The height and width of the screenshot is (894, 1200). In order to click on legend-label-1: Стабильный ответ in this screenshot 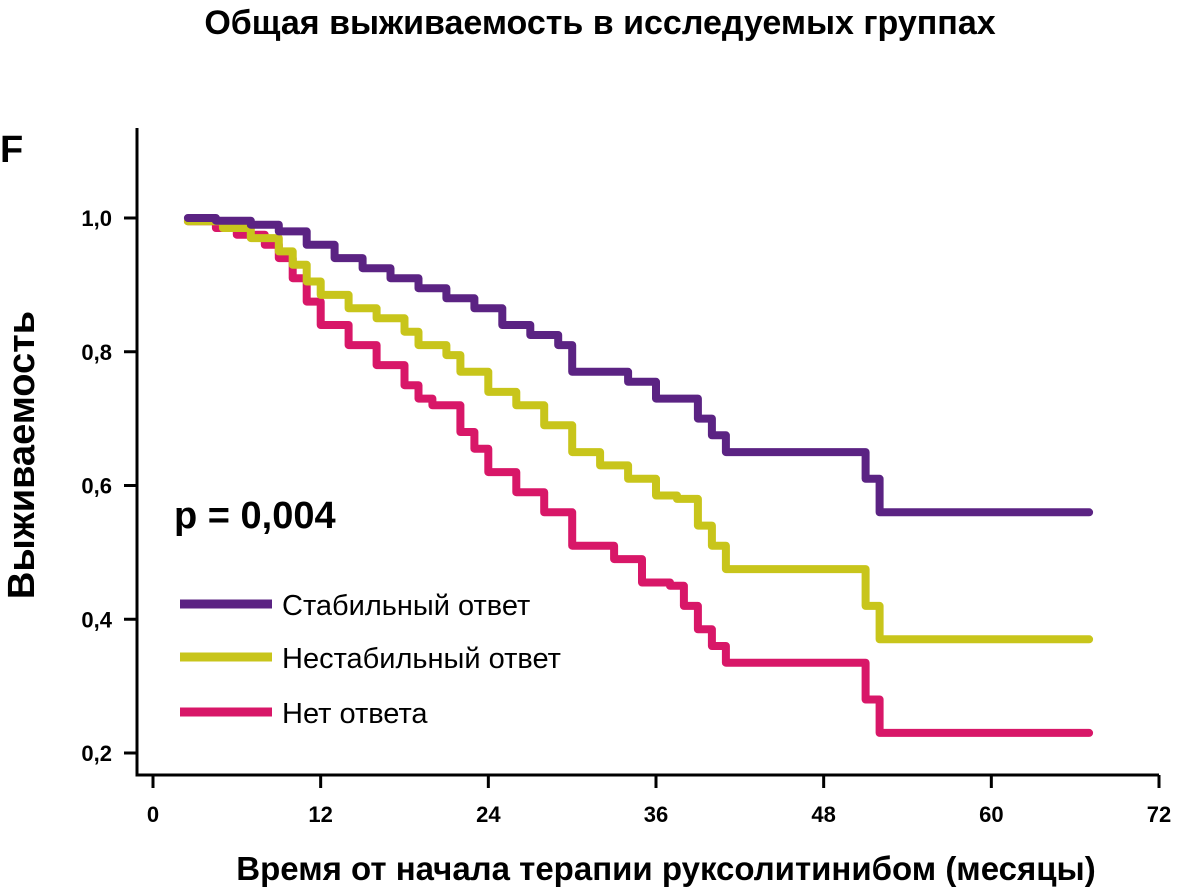, I will do `click(406, 606)`.